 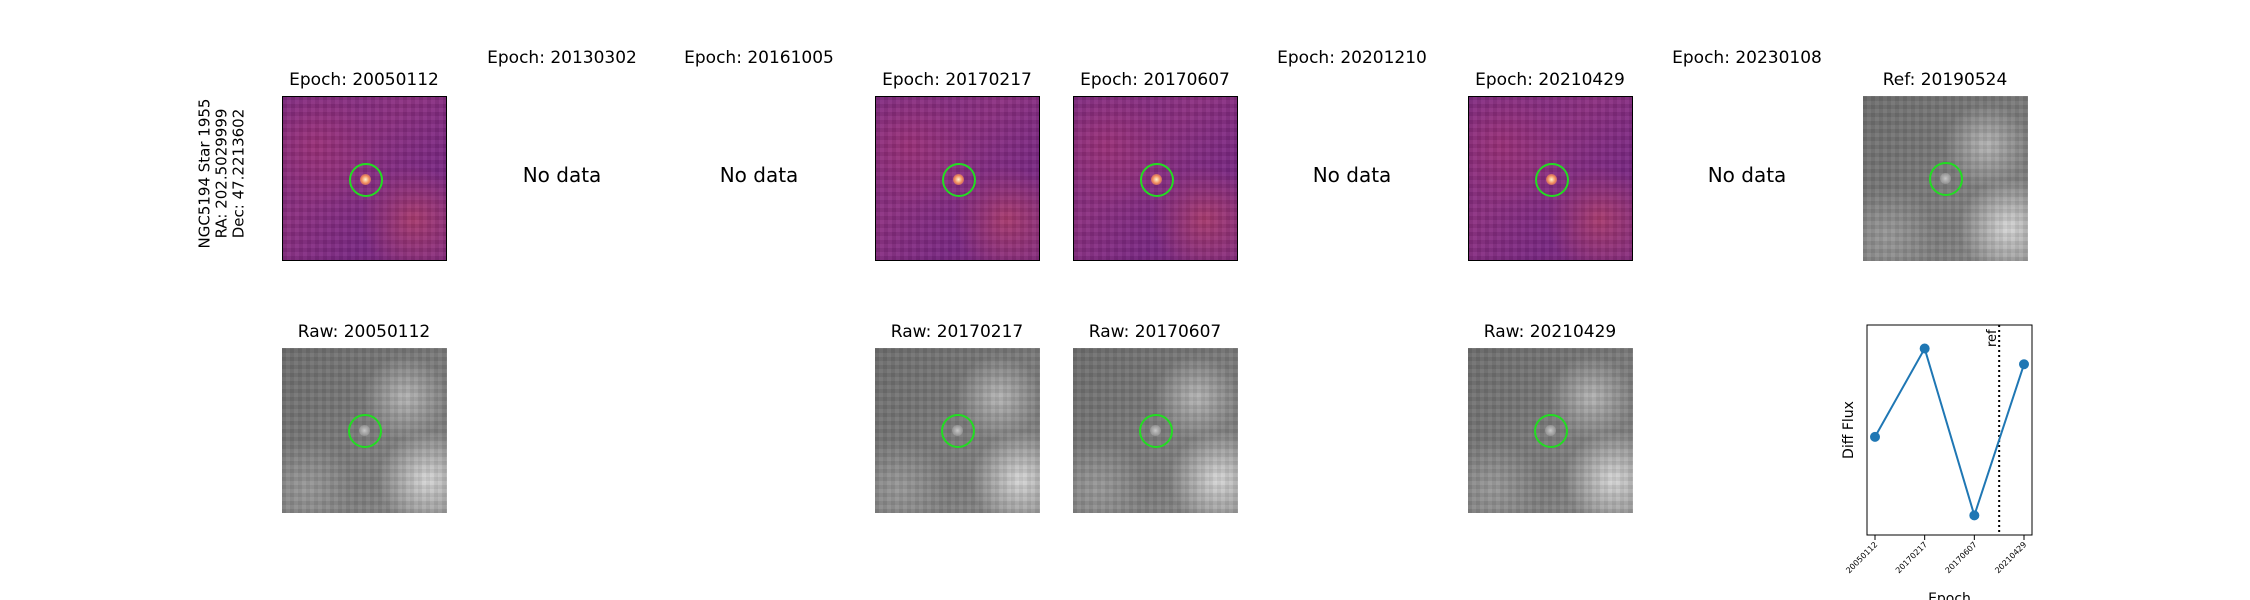 I want to click on x-axis-label: Epoch, so click(x=1949, y=595).